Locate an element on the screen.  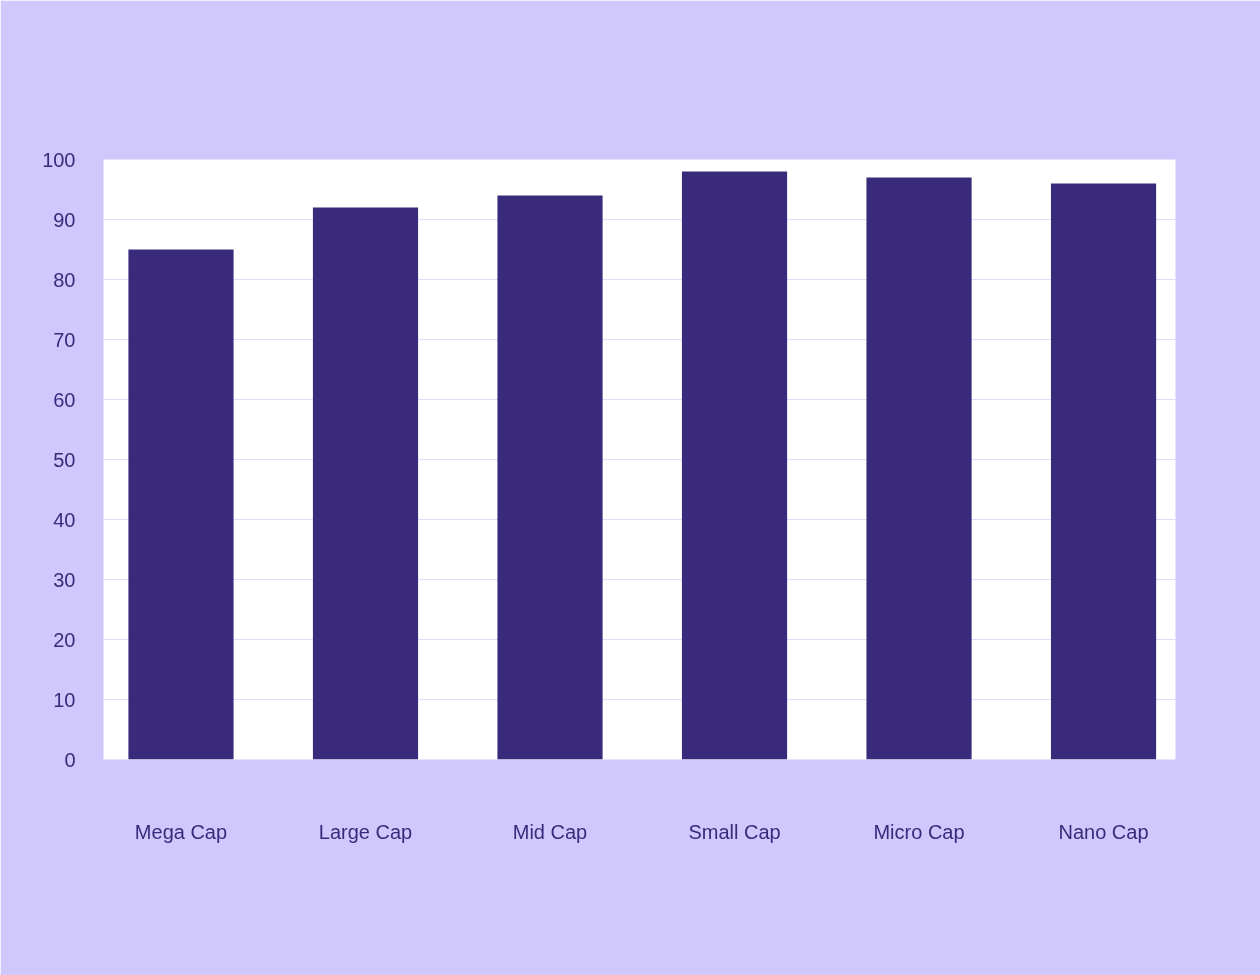
y-tick-label: 0 is located at coordinates (70, 759).